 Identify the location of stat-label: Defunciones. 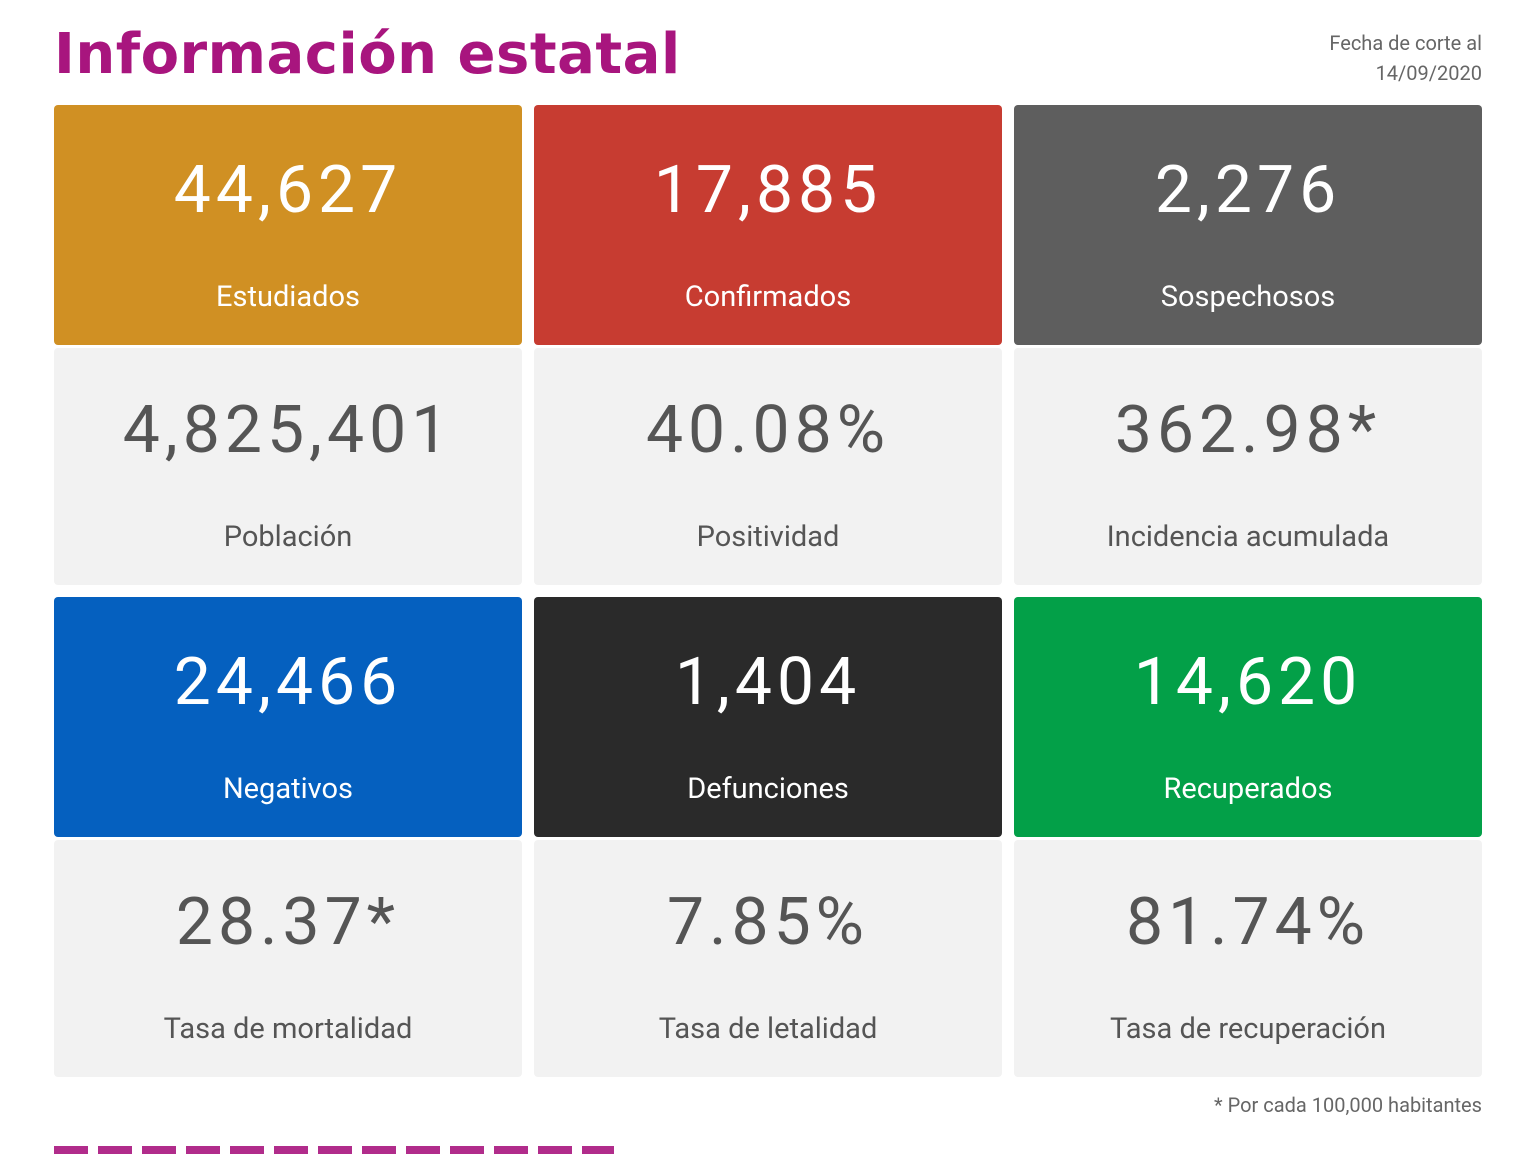
(768, 789).